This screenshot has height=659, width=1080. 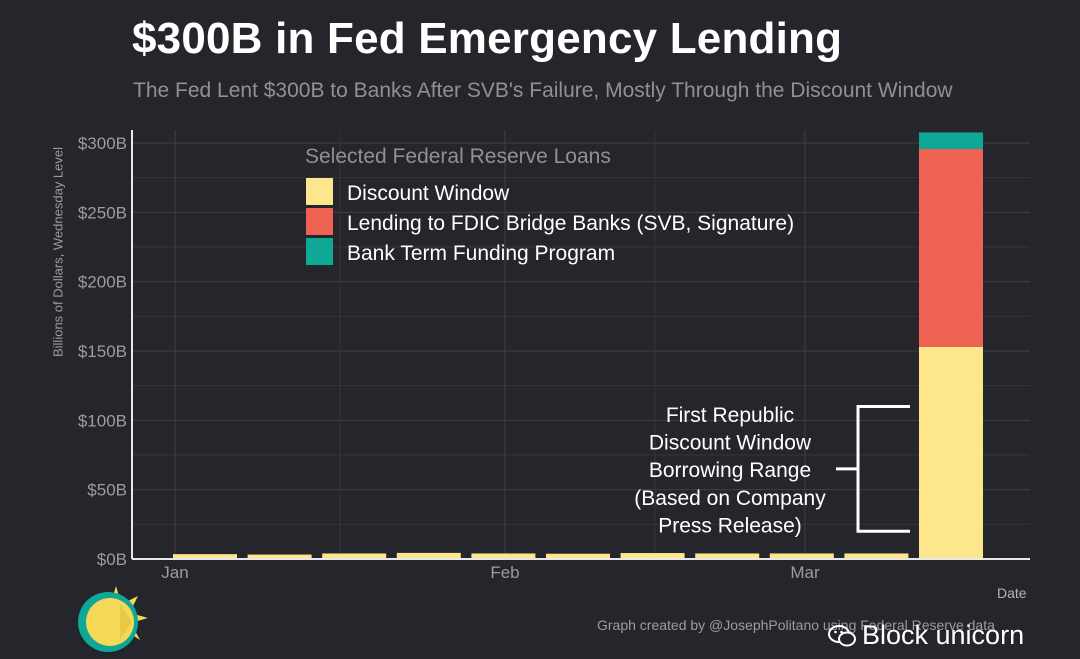 What do you see at coordinates (805, 572) in the screenshot?
I see `x-tick-label: Mar` at bounding box center [805, 572].